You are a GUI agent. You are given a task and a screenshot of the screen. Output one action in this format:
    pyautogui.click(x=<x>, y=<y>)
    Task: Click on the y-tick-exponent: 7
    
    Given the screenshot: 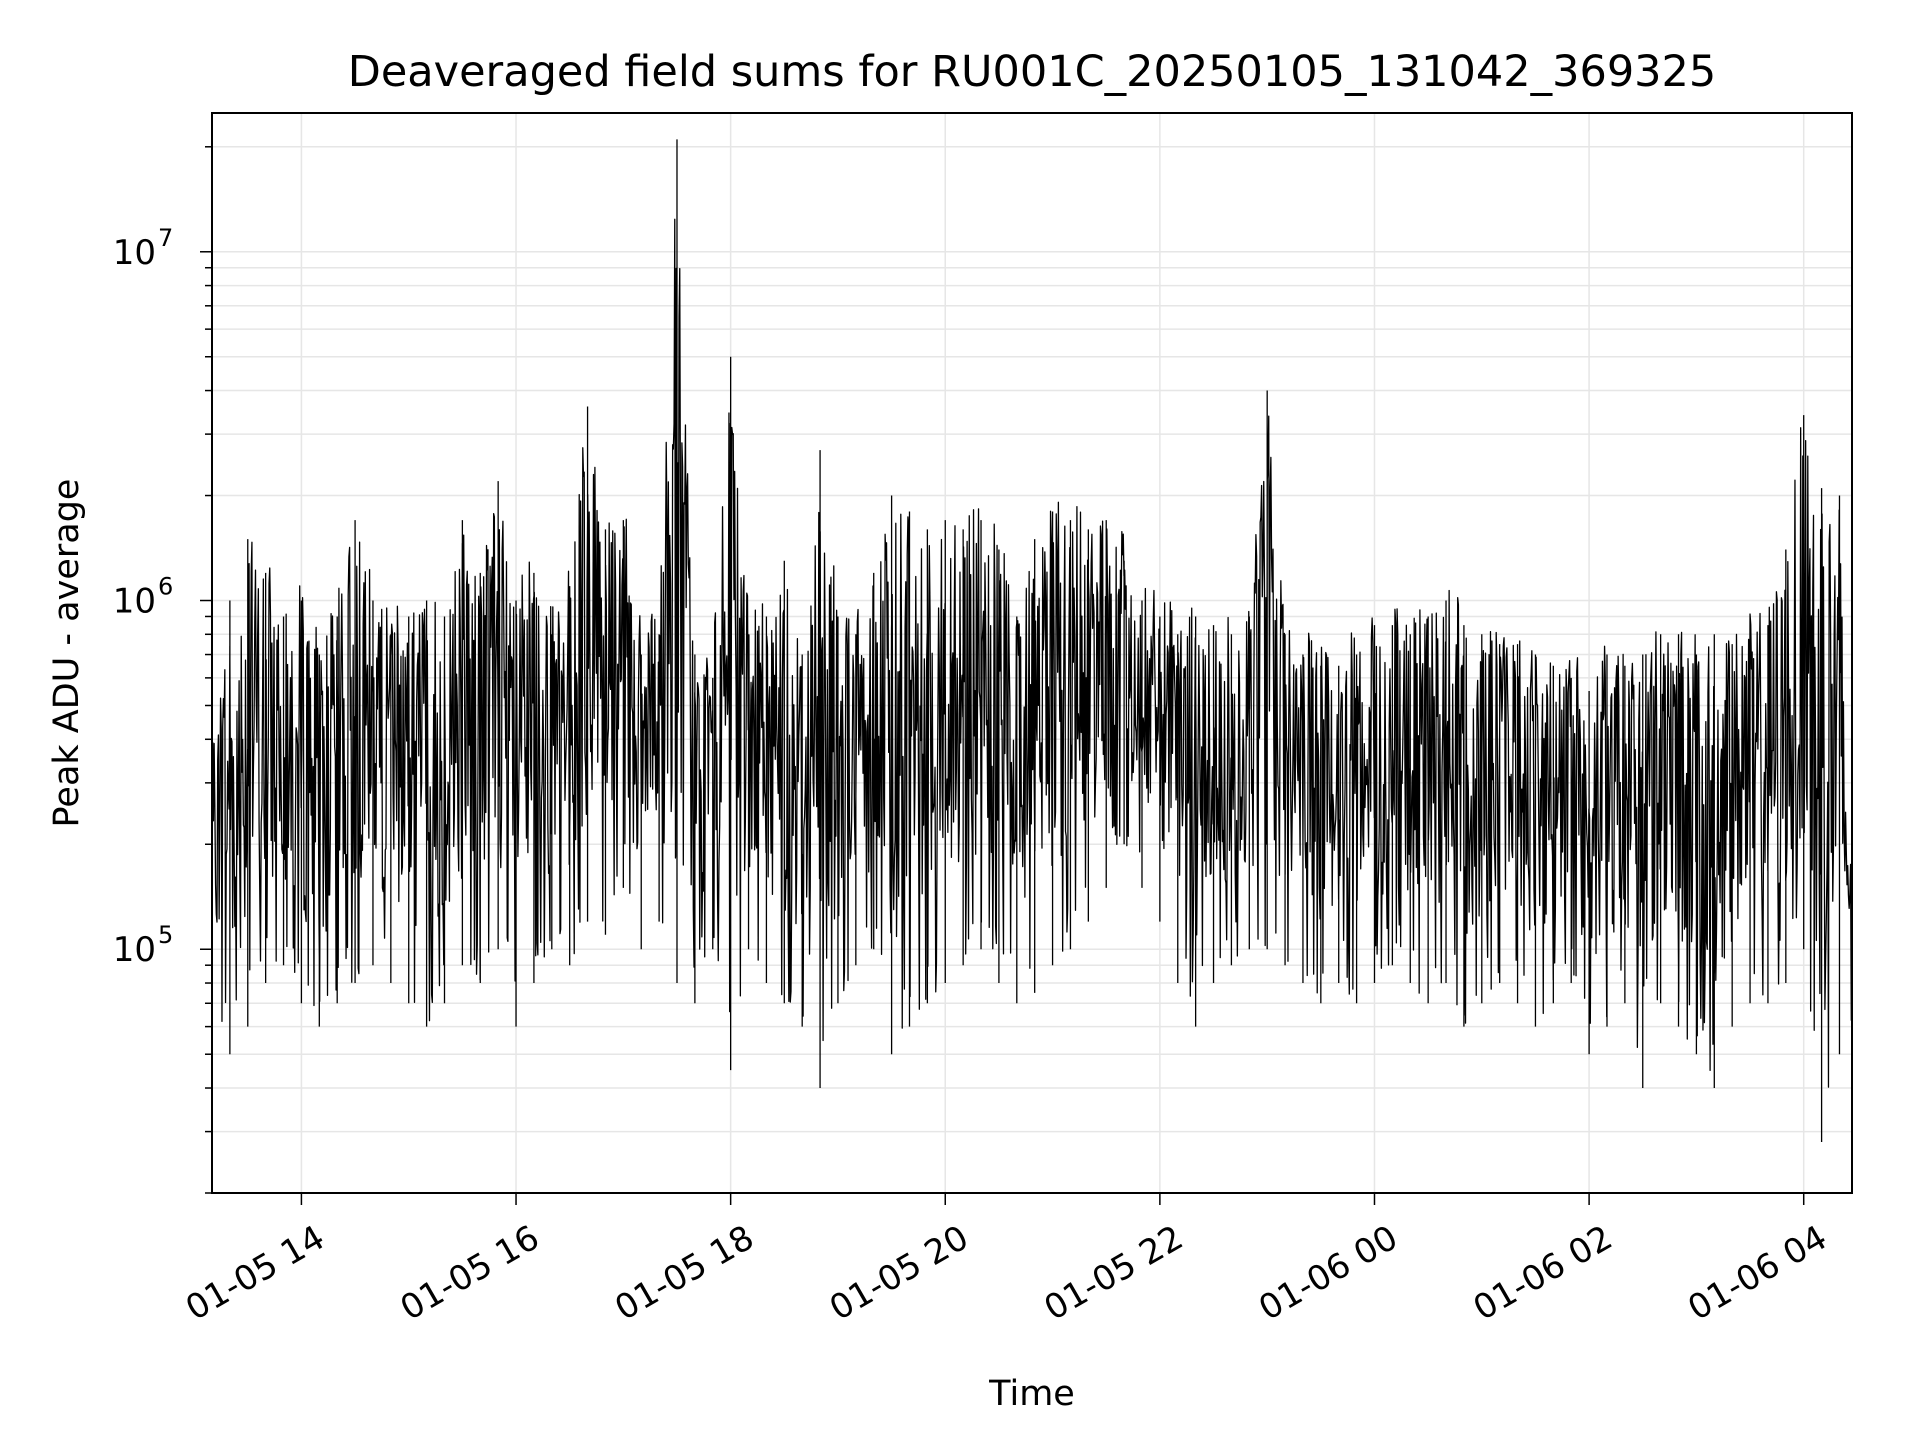 What is the action you would take?
    pyautogui.click(x=165, y=238)
    